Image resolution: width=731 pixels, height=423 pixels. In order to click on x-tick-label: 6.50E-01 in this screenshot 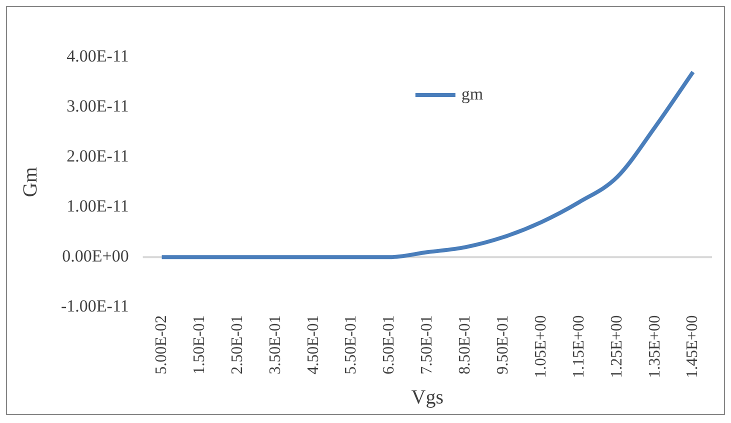, I will do `click(389, 344)`.